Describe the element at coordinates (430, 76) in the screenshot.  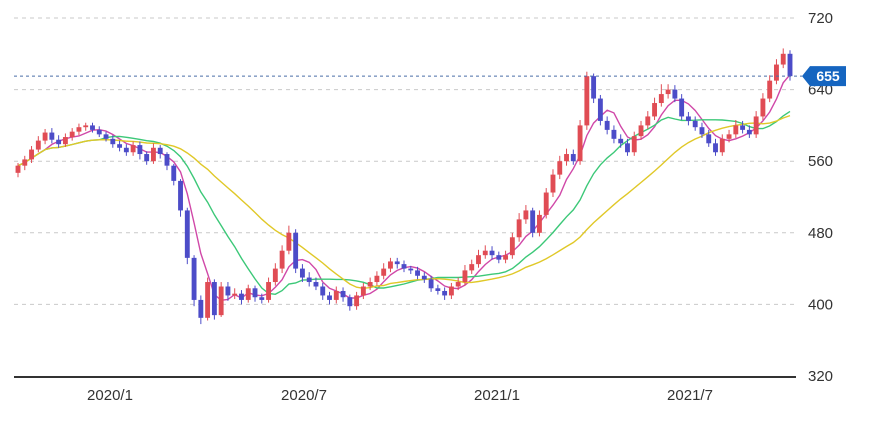
I see `current-price-marker: 655` at that location.